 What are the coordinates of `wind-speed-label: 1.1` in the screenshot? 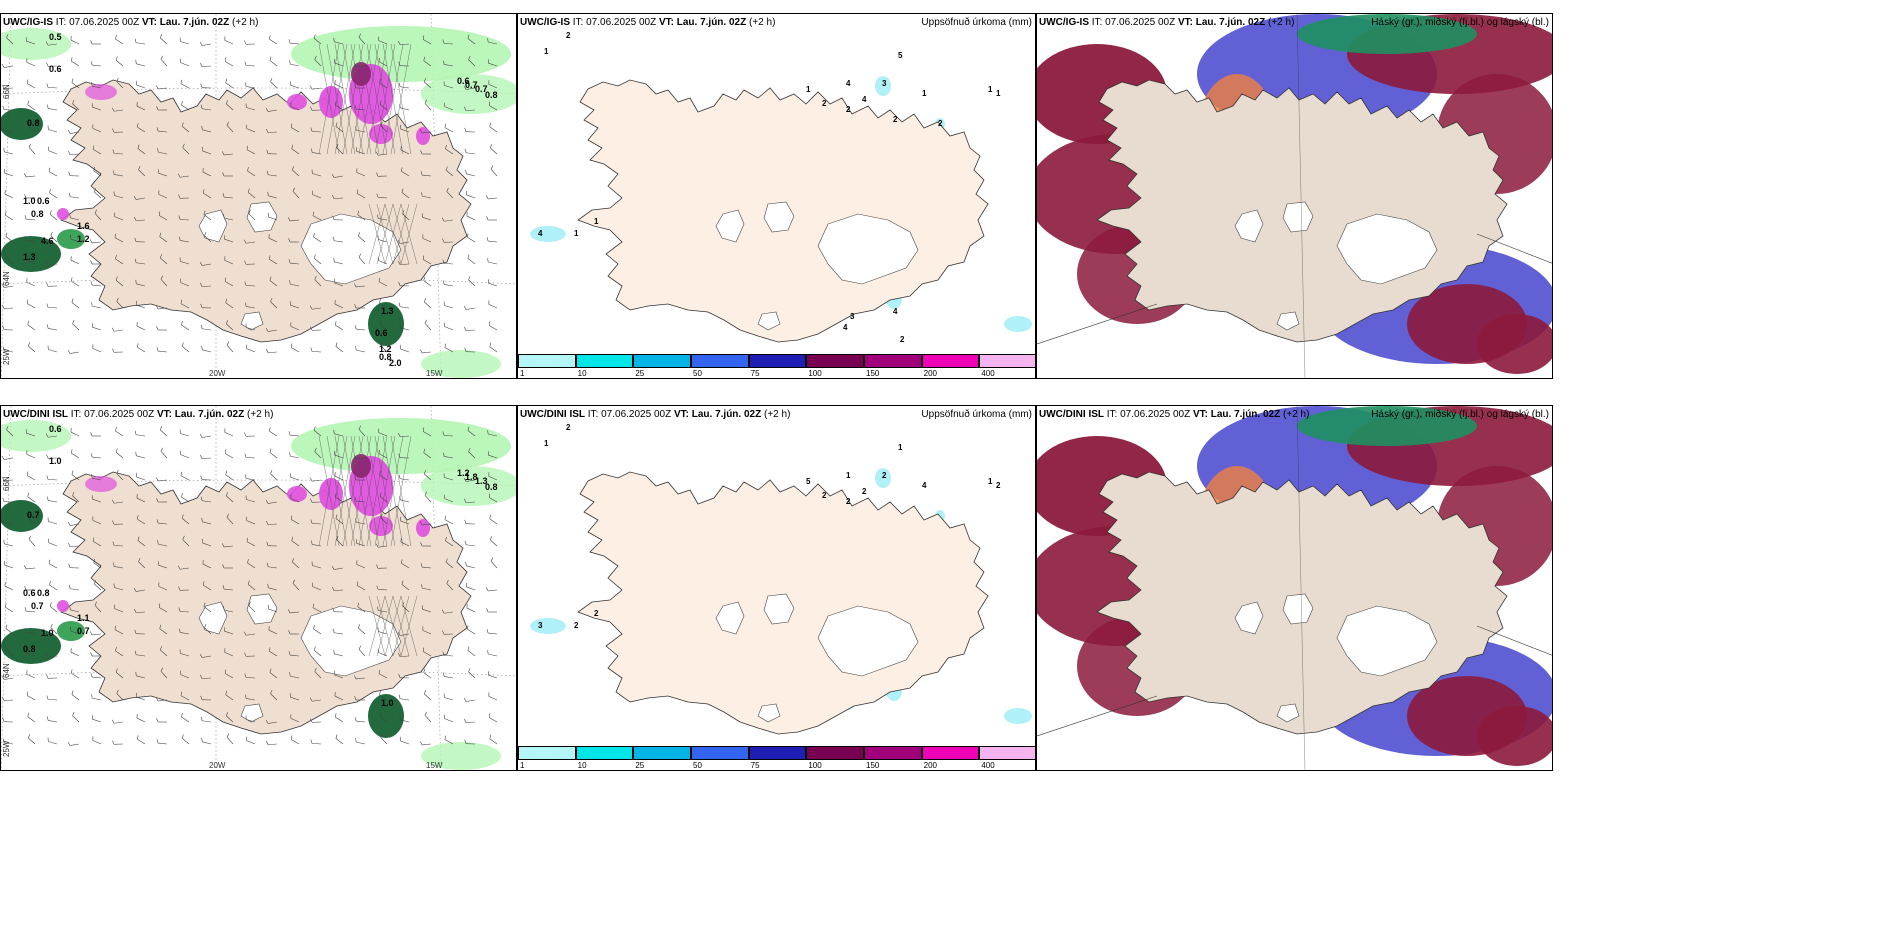 It's located at (83, 618).